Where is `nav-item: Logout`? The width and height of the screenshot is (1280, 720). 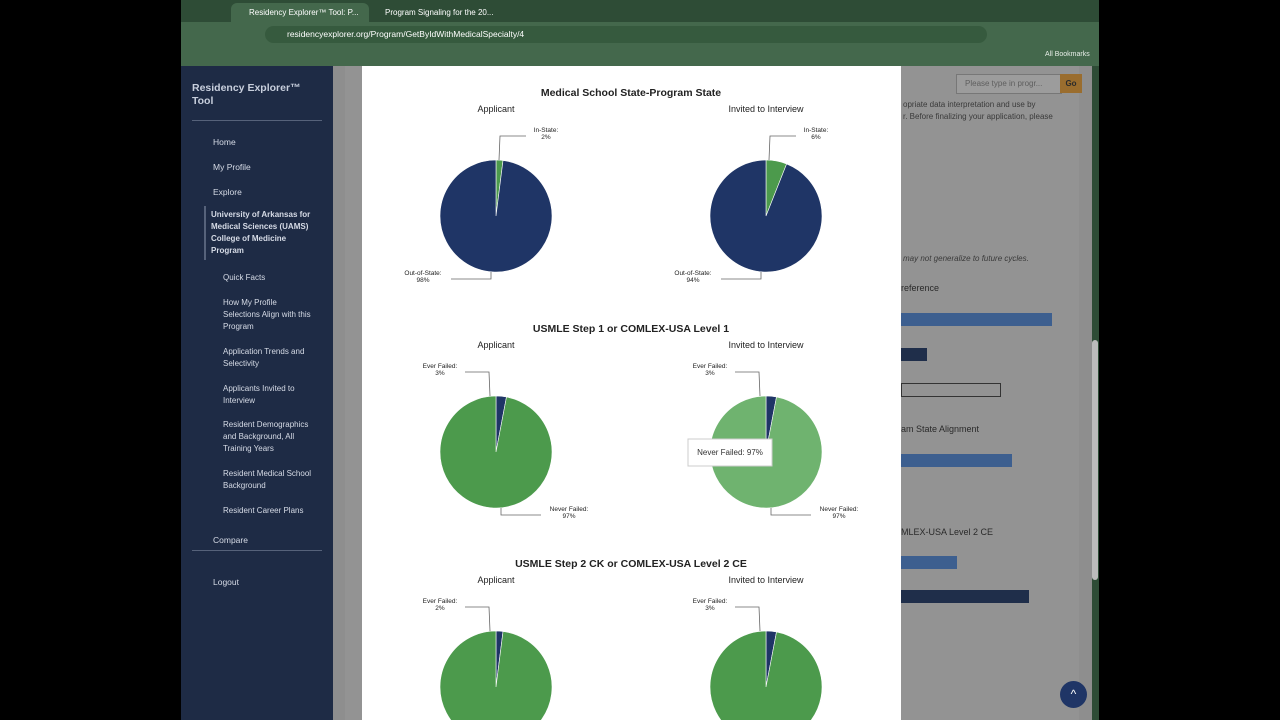 nav-item: Logout is located at coordinates (226, 582).